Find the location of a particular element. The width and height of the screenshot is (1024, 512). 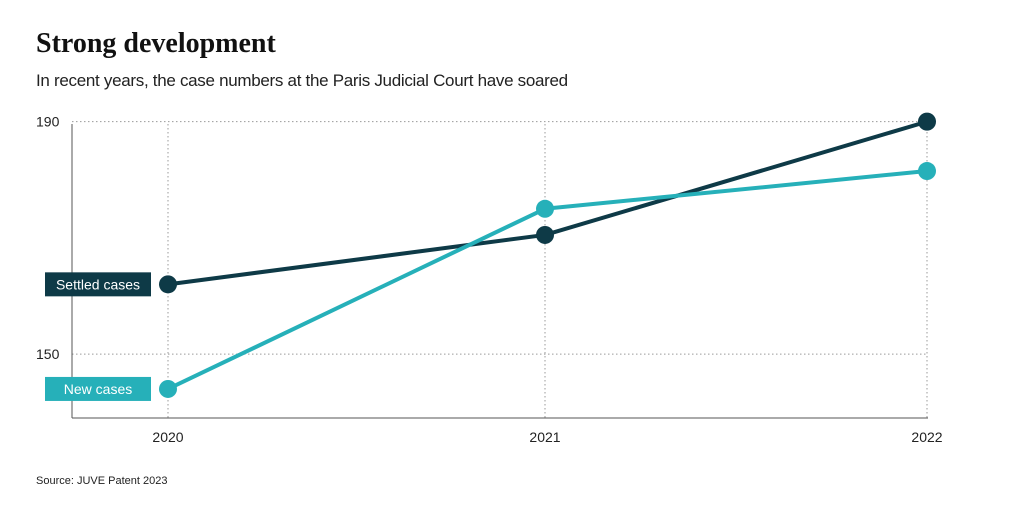

y-tick-label: 150 is located at coordinates (48, 354).